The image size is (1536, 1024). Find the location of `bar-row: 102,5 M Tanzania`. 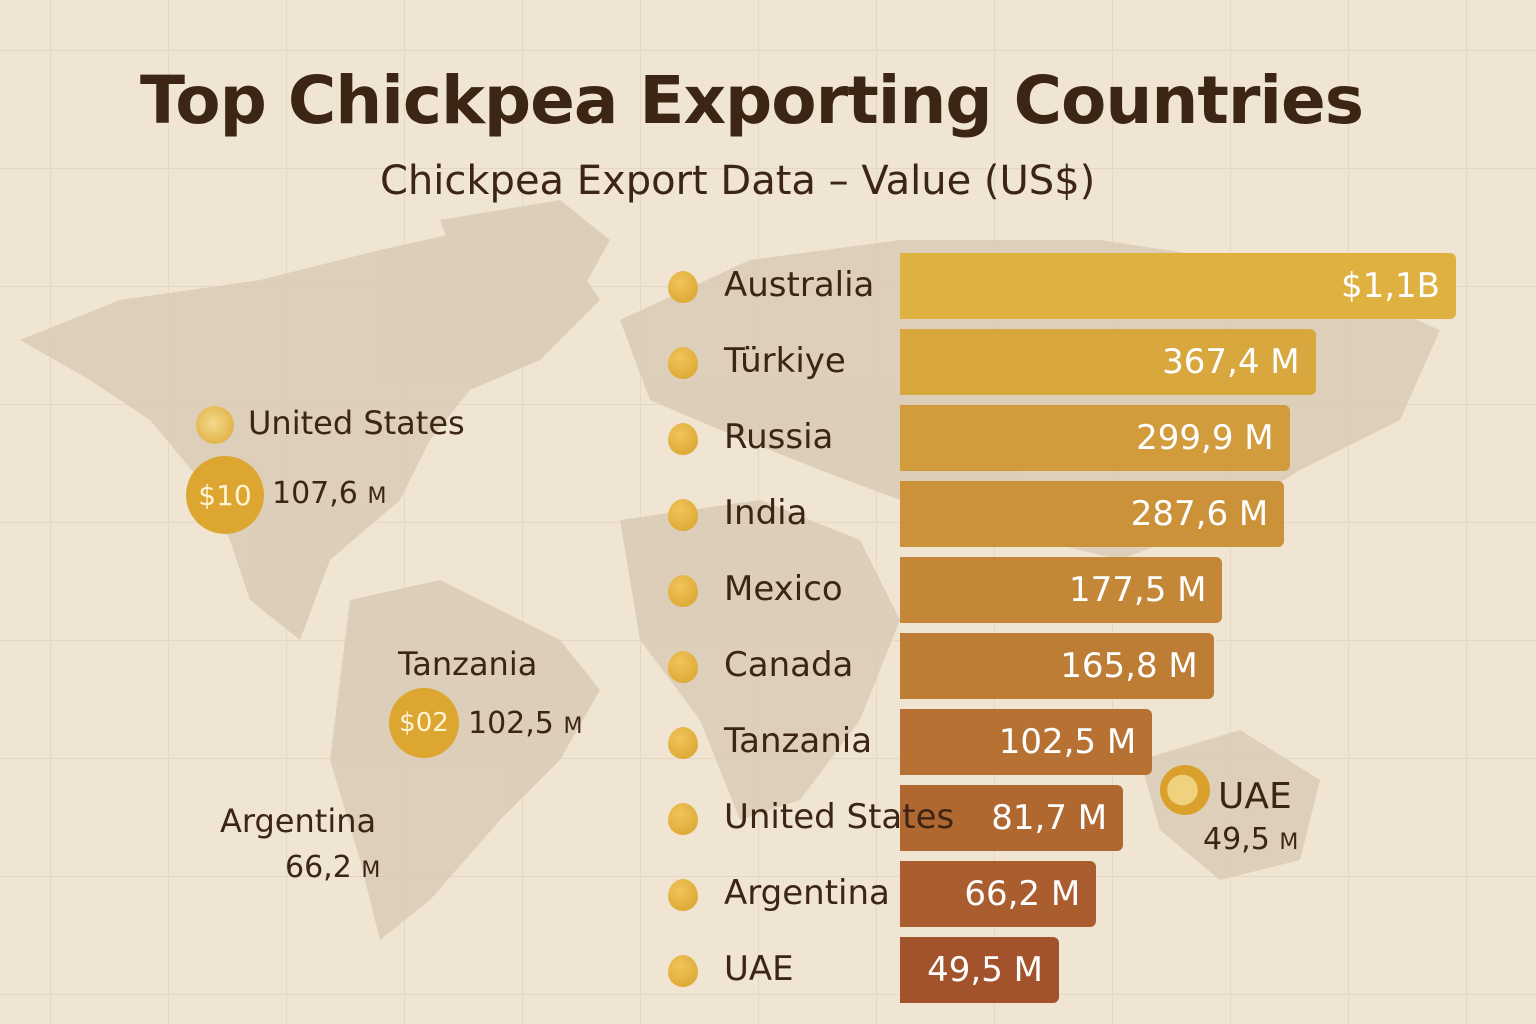

bar-row: 102,5 M Tanzania is located at coordinates (1074, 742).